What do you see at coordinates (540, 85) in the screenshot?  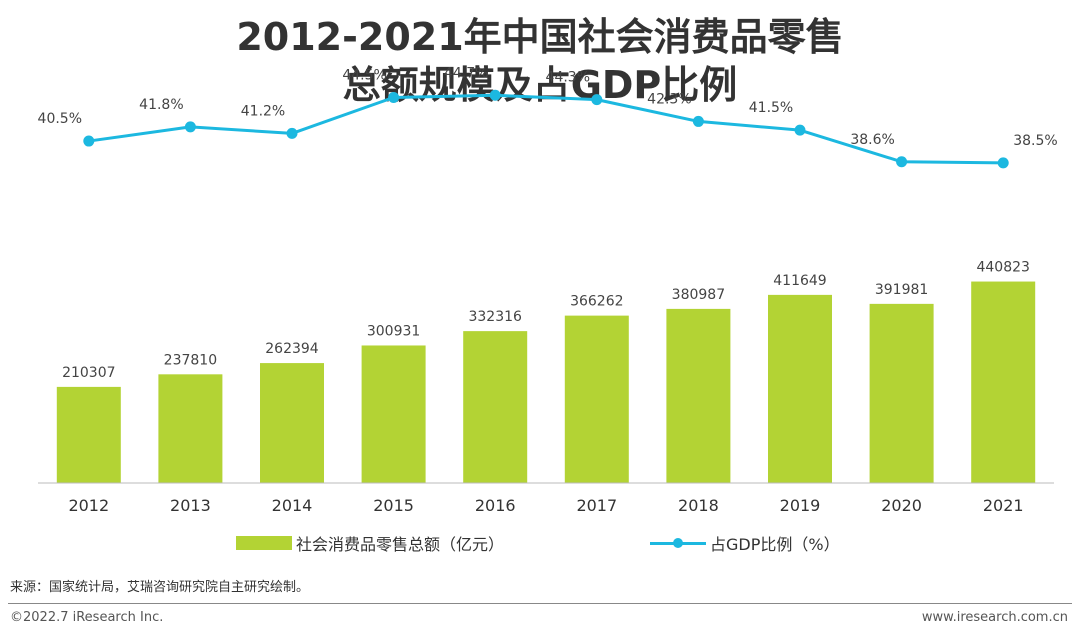 I see `chart-title-line2: 总额规模及占GDP比例` at bounding box center [540, 85].